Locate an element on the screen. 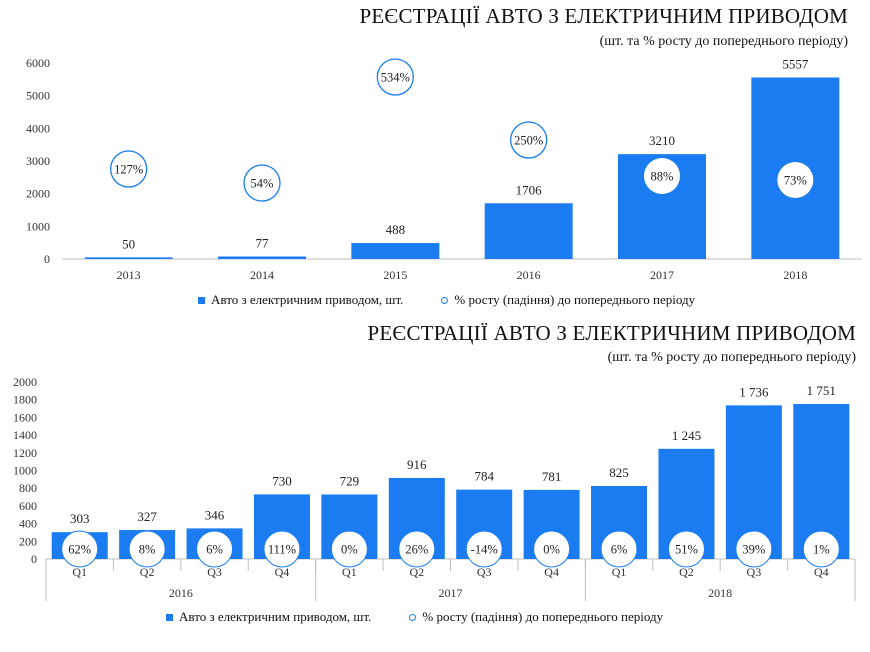 This screenshot has height=652, width=870. x-tick-label: 2016 is located at coordinates (529, 275).